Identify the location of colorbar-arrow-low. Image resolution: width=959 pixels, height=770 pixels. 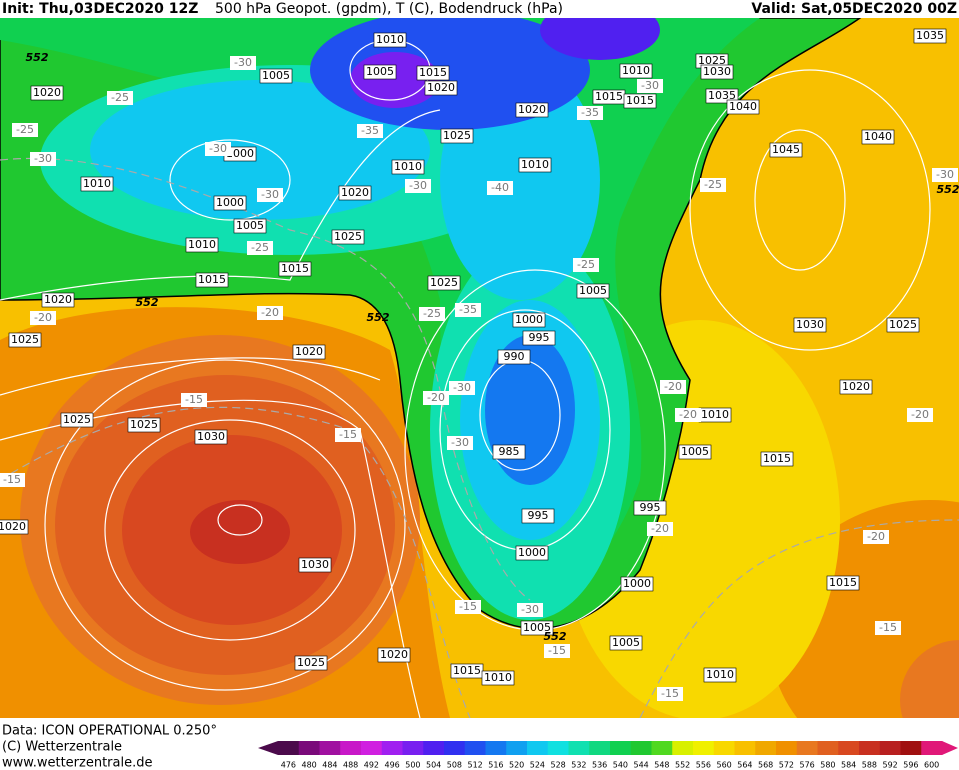
(268, 748).